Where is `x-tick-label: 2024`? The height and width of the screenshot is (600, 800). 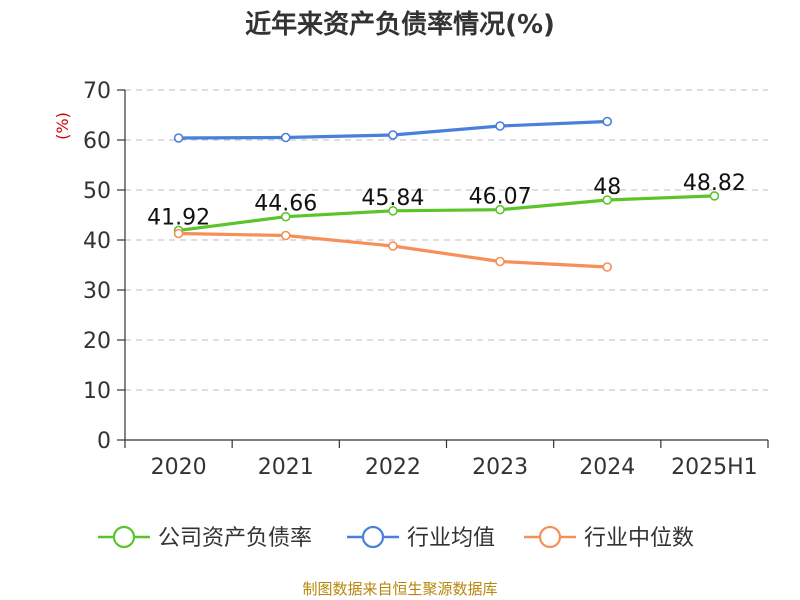 x-tick-label: 2024 is located at coordinates (607, 467).